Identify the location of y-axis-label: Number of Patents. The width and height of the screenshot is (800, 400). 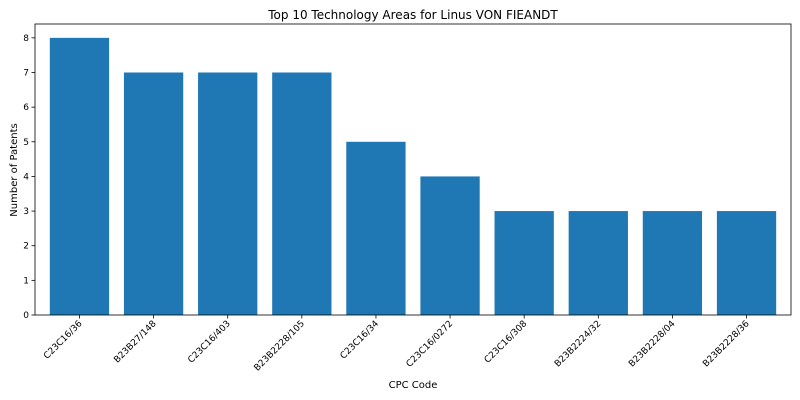
(14, 169).